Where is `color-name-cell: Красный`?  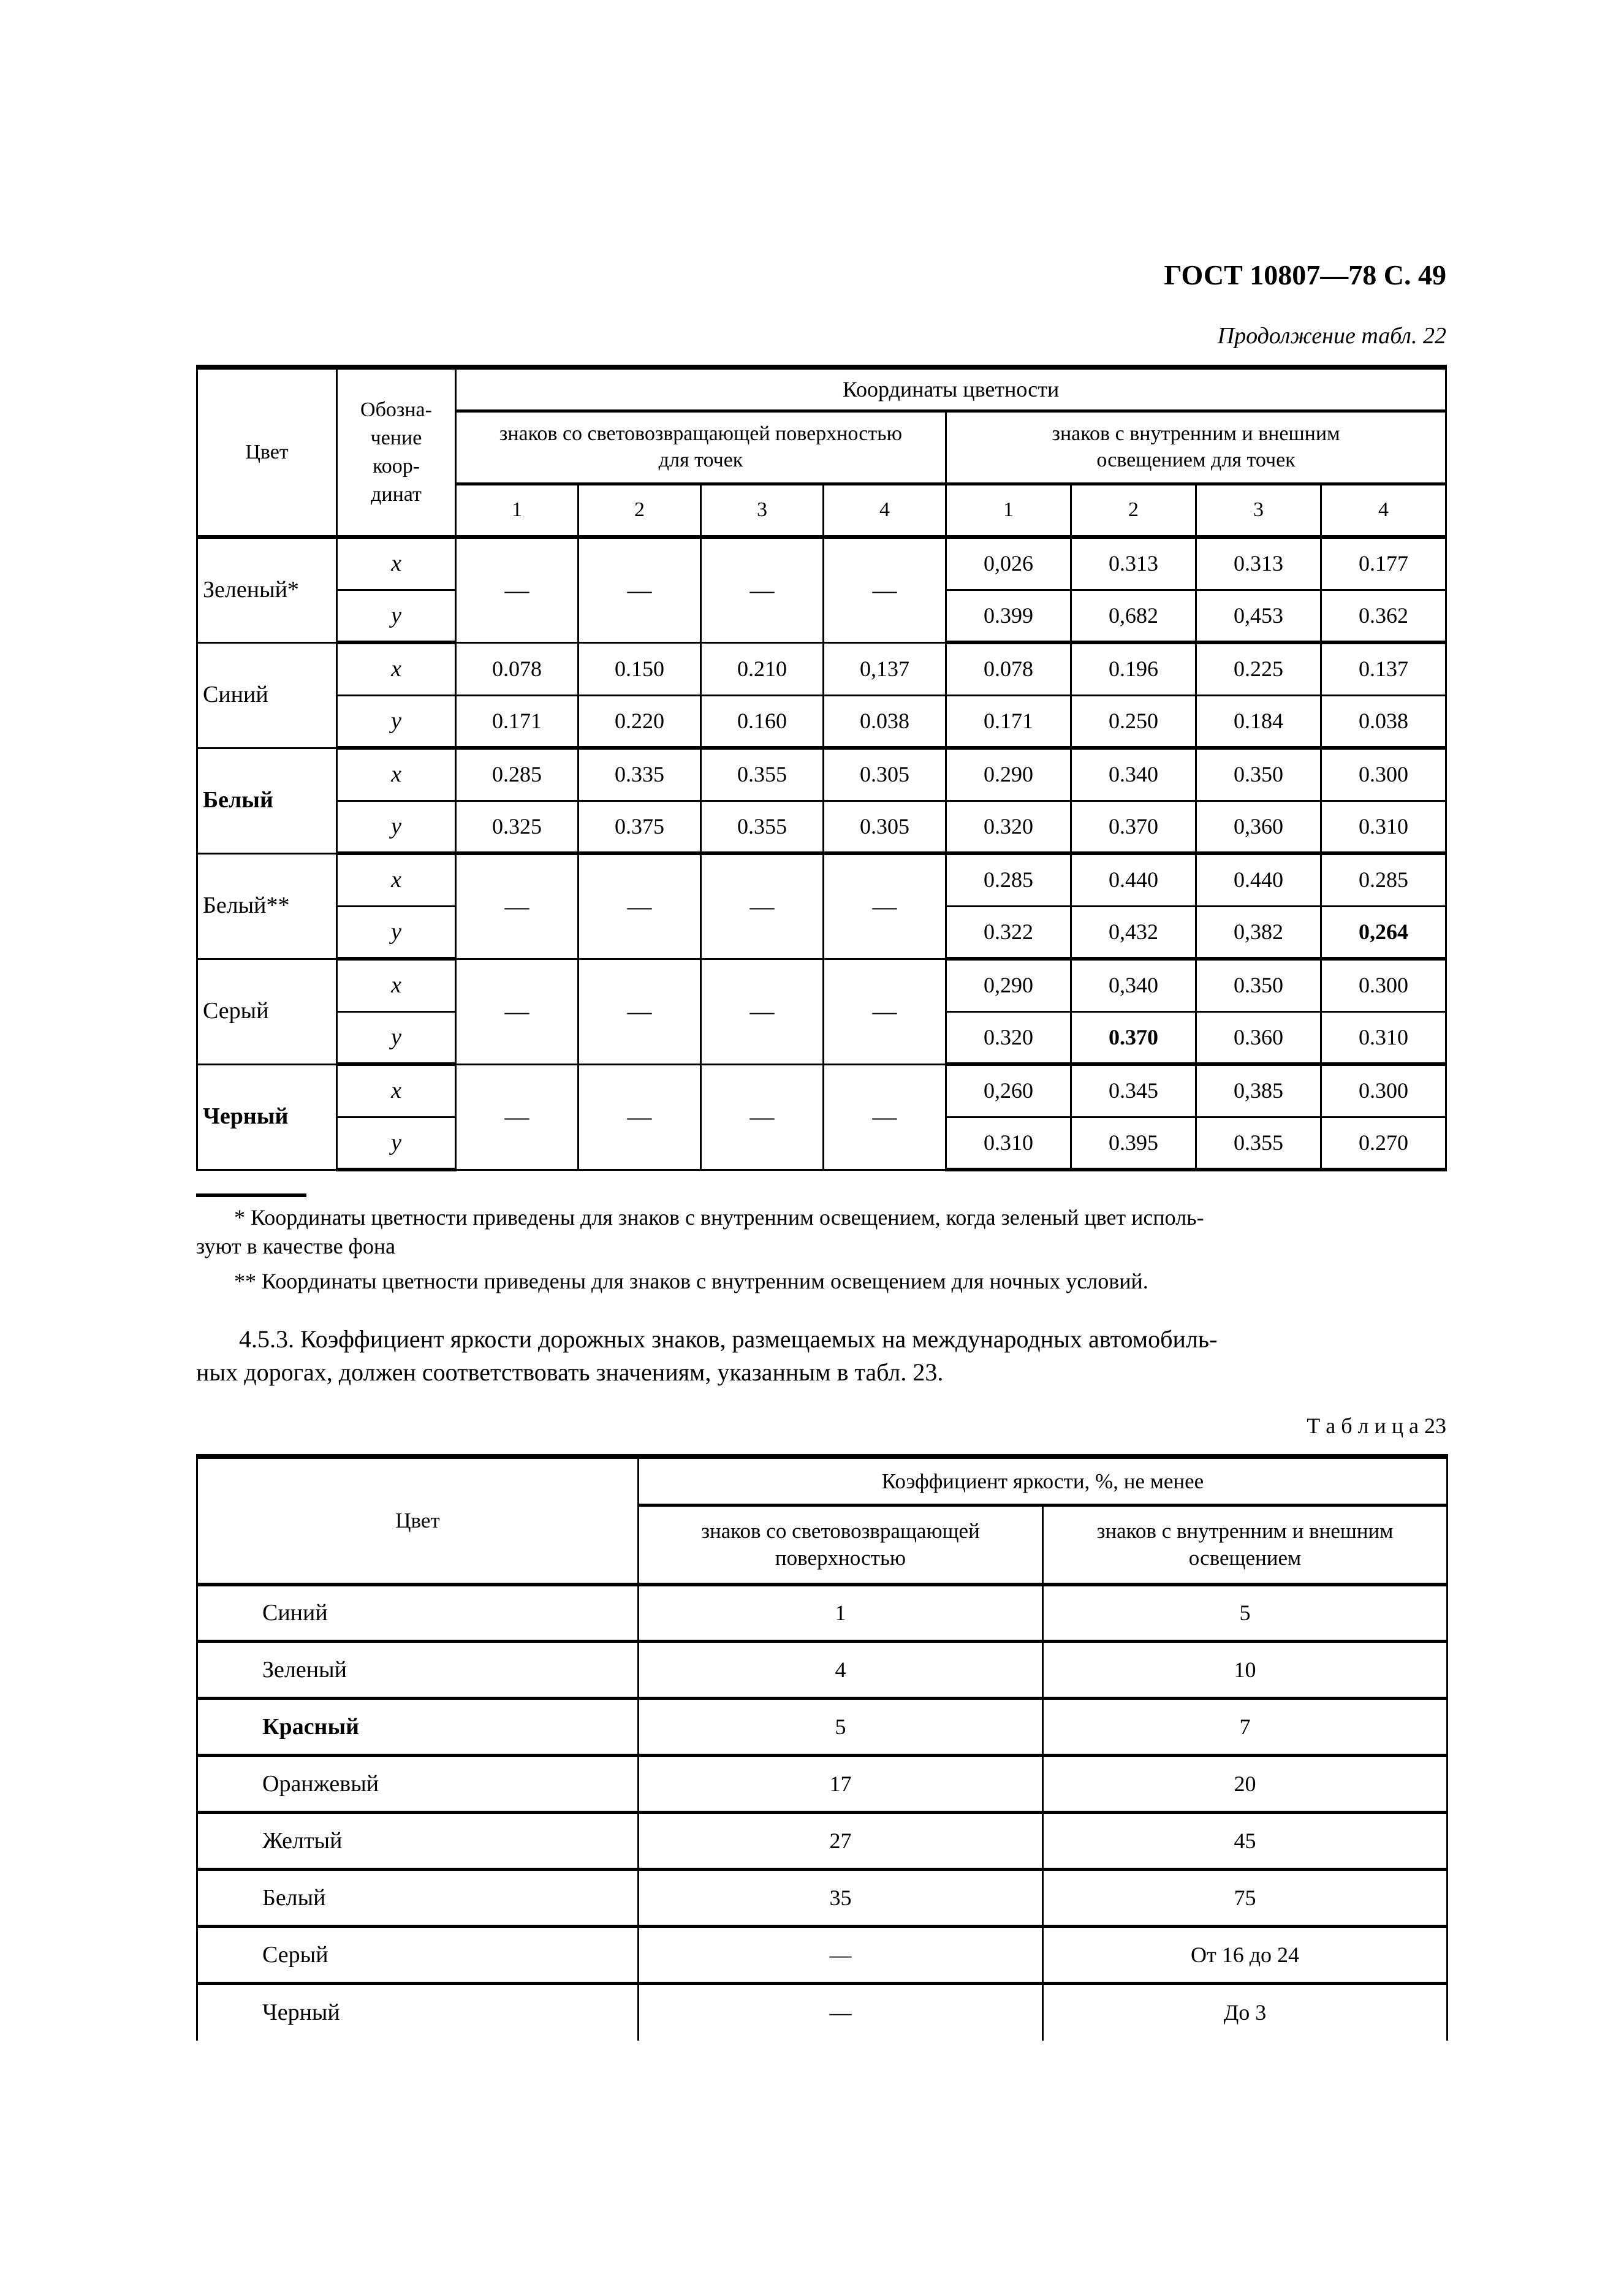
color-name-cell: Красный is located at coordinates (417, 1727).